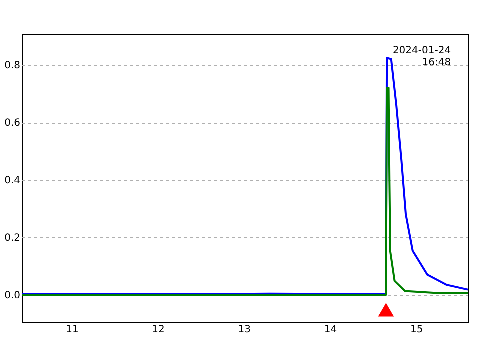  What do you see at coordinates (12, 124) in the screenshot?
I see `y-tick-label: 0.6` at bounding box center [12, 124].